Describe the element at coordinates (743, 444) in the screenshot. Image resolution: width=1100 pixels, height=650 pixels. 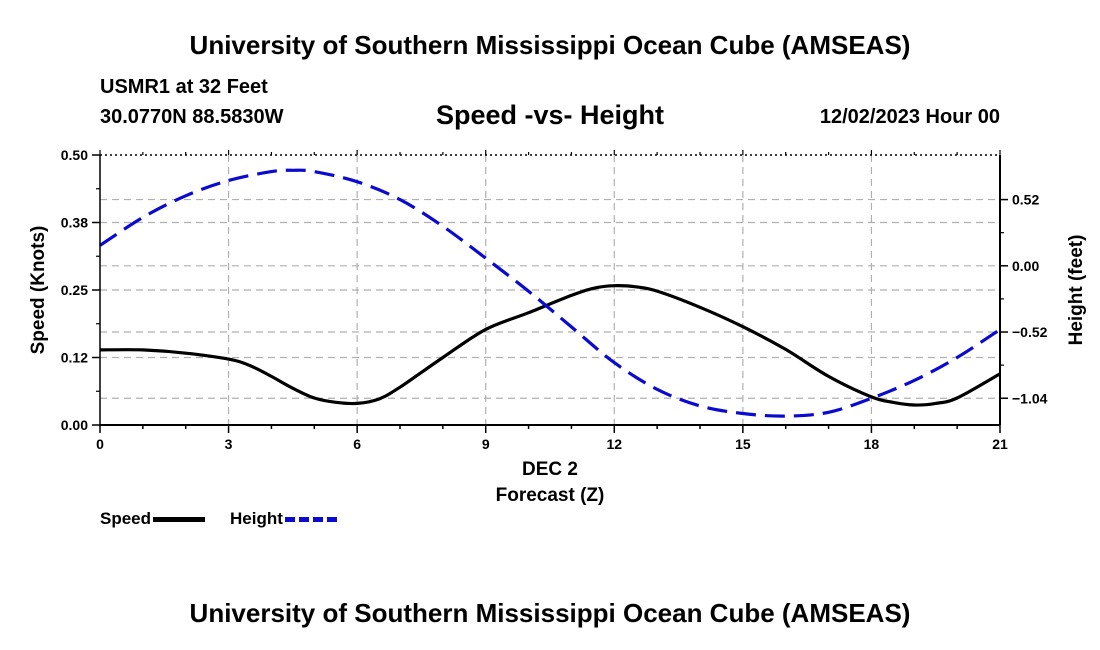
I see `x-tick-label: 15` at that location.